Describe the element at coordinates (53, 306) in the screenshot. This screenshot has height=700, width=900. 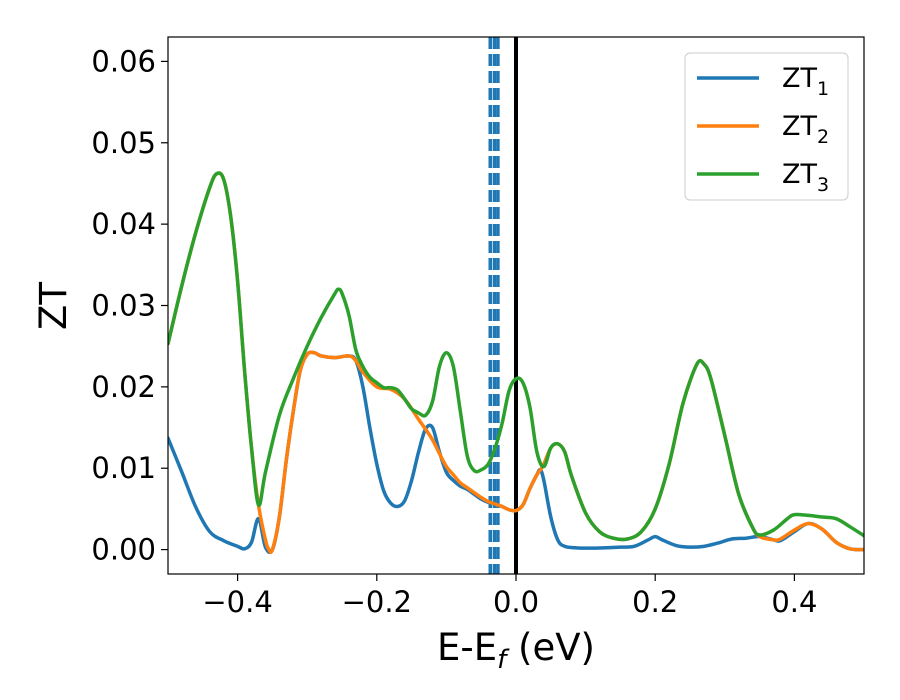
I see `y-axis-label: ZT` at that location.